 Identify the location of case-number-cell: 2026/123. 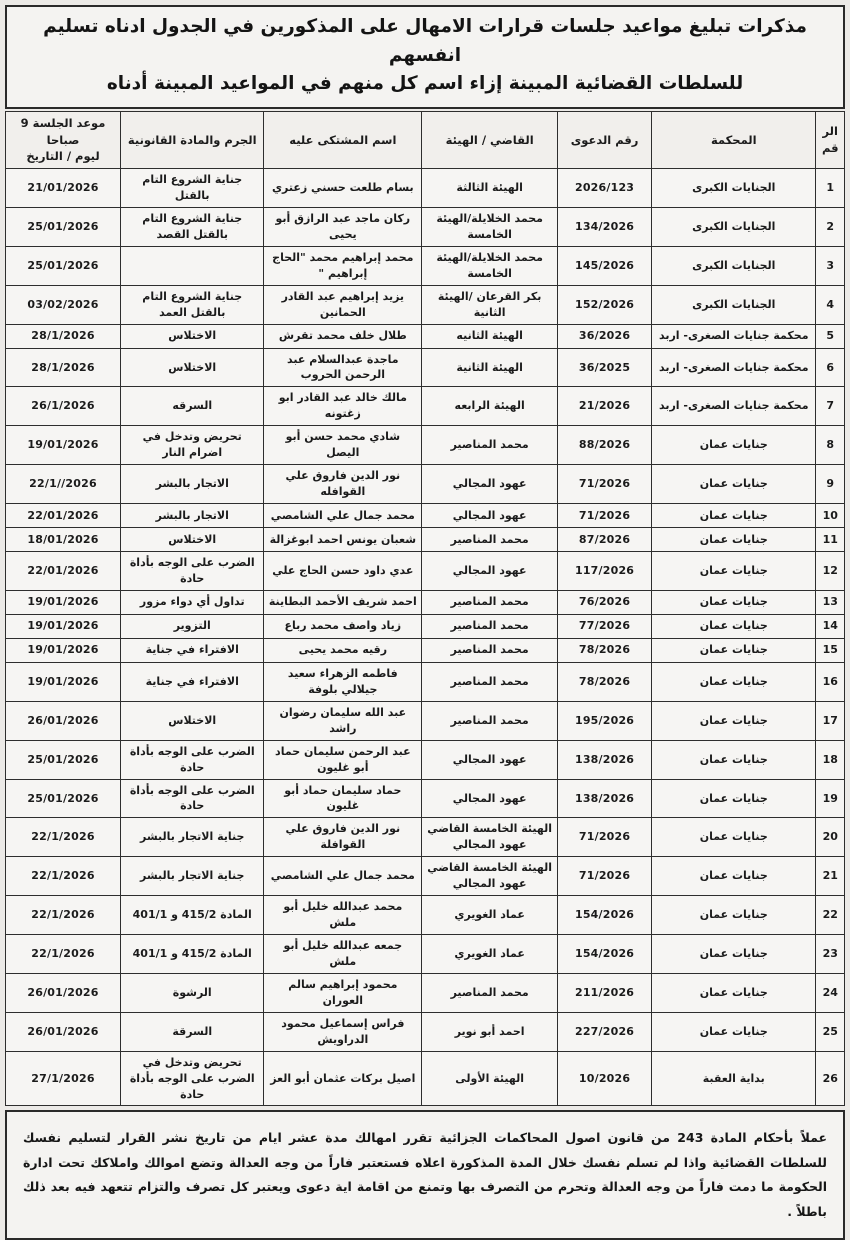
(605, 188).